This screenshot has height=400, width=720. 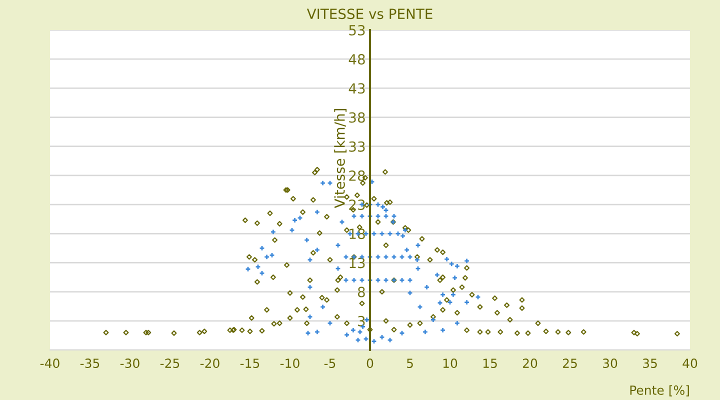 I want to click on x-tick-label: 35, so click(x=650, y=363).